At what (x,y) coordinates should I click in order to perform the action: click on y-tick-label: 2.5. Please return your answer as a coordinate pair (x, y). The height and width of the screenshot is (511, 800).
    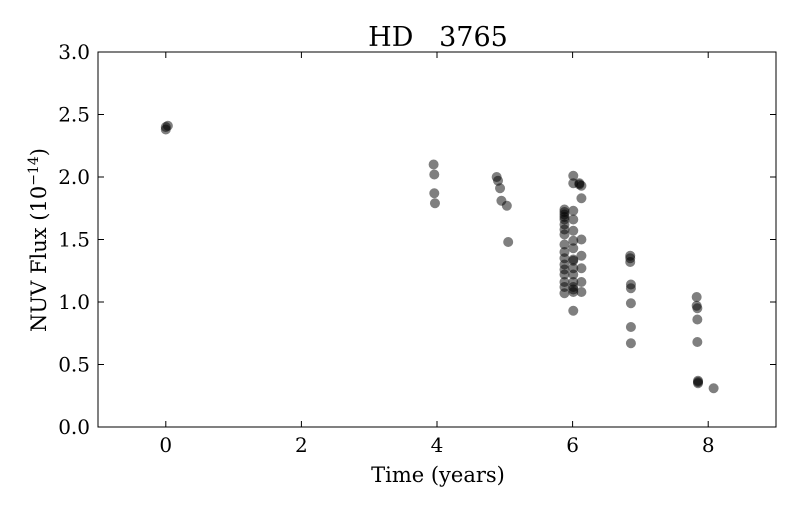
    Looking at the image, I should click on (74, 115).